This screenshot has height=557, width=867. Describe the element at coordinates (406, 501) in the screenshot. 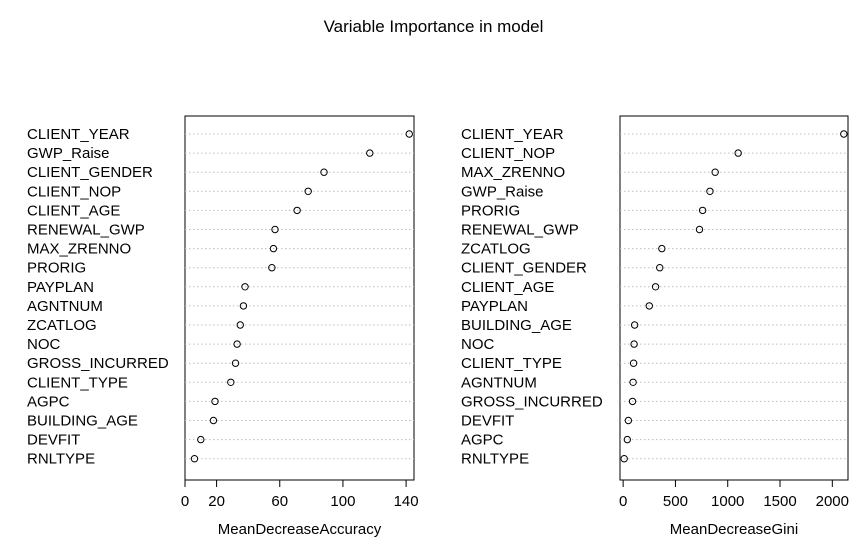

I see `x-tick-label: 140` at that location.